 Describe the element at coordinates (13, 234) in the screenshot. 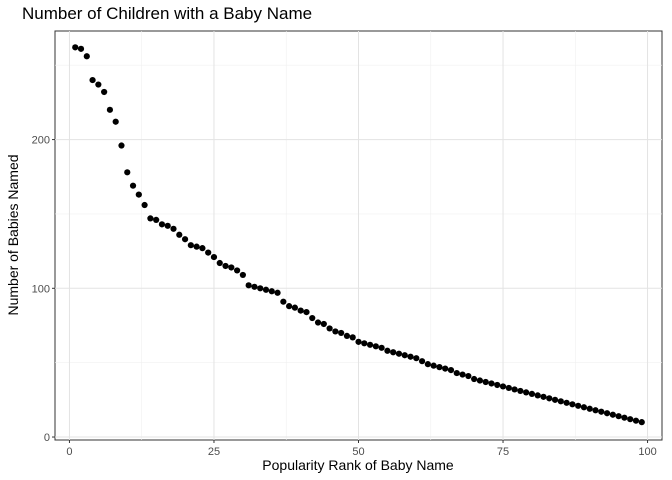

I see `y-axis-title: Number of Babies Named` at that location.